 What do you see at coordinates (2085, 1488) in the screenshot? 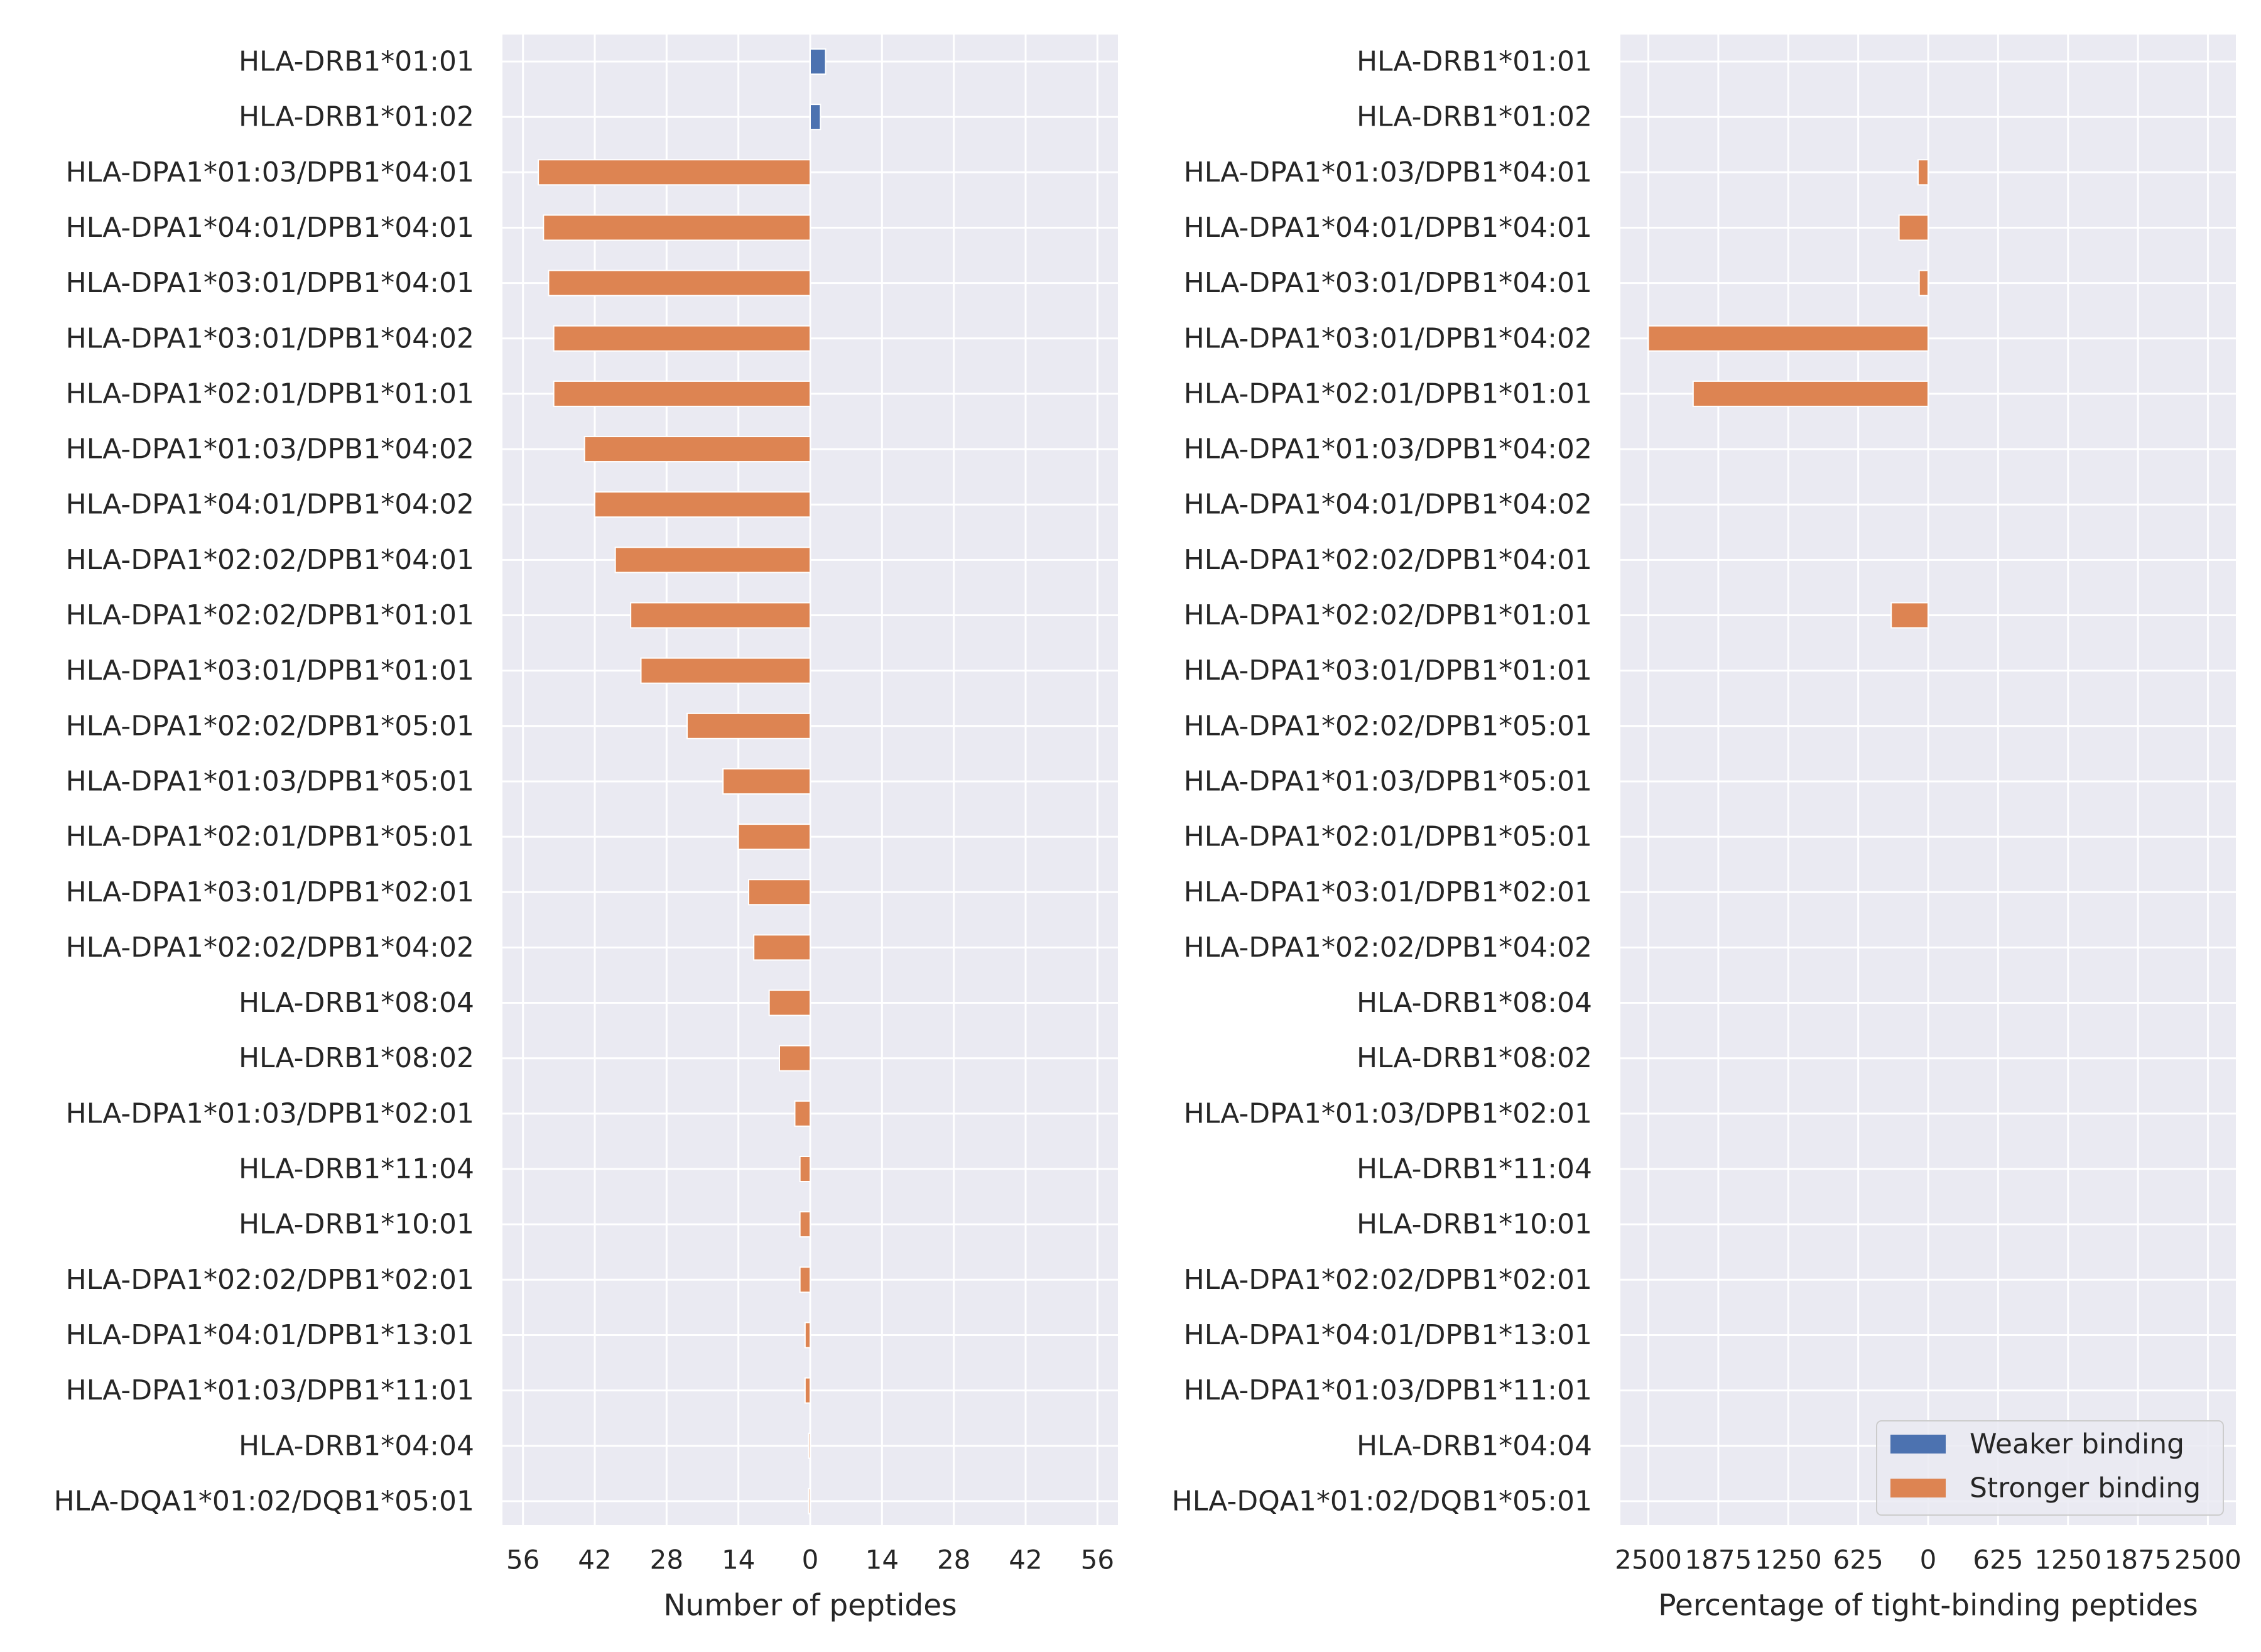
I see `legend-label-stronger: Stronger binding` at bounding box center [2085, 1488].